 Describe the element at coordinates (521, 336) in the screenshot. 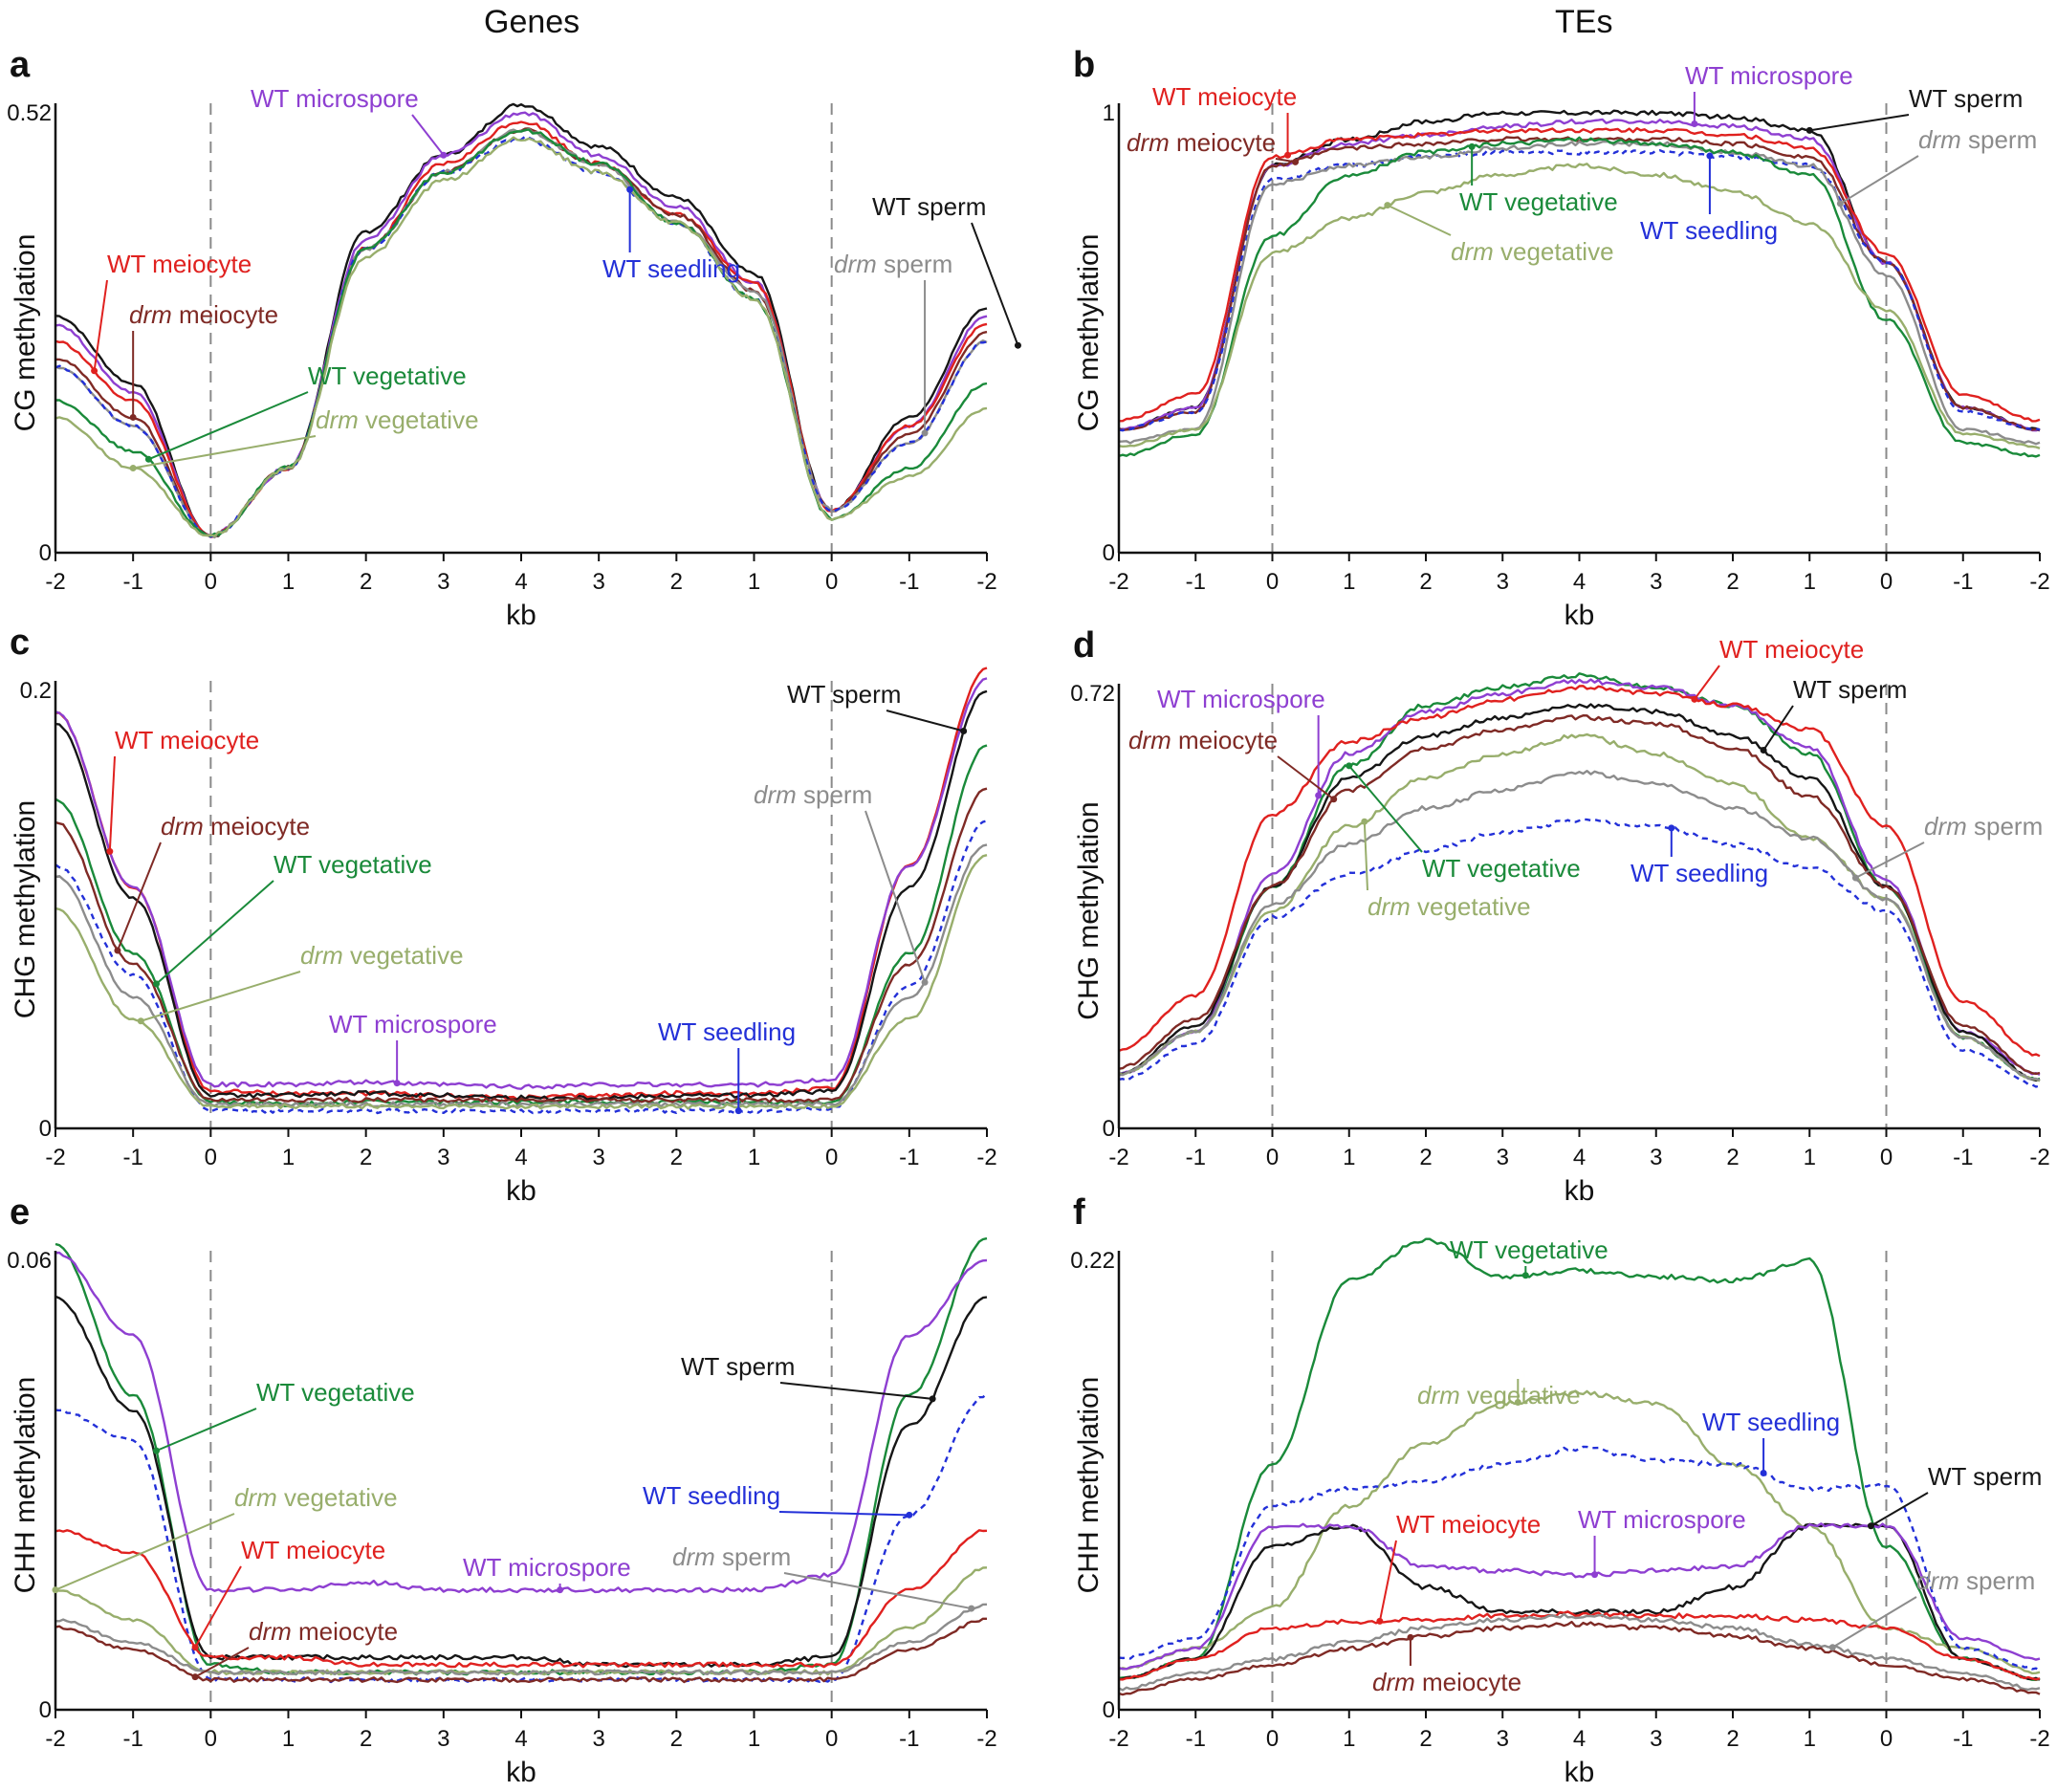

I see `series-line-drm-vegetative` at that location.